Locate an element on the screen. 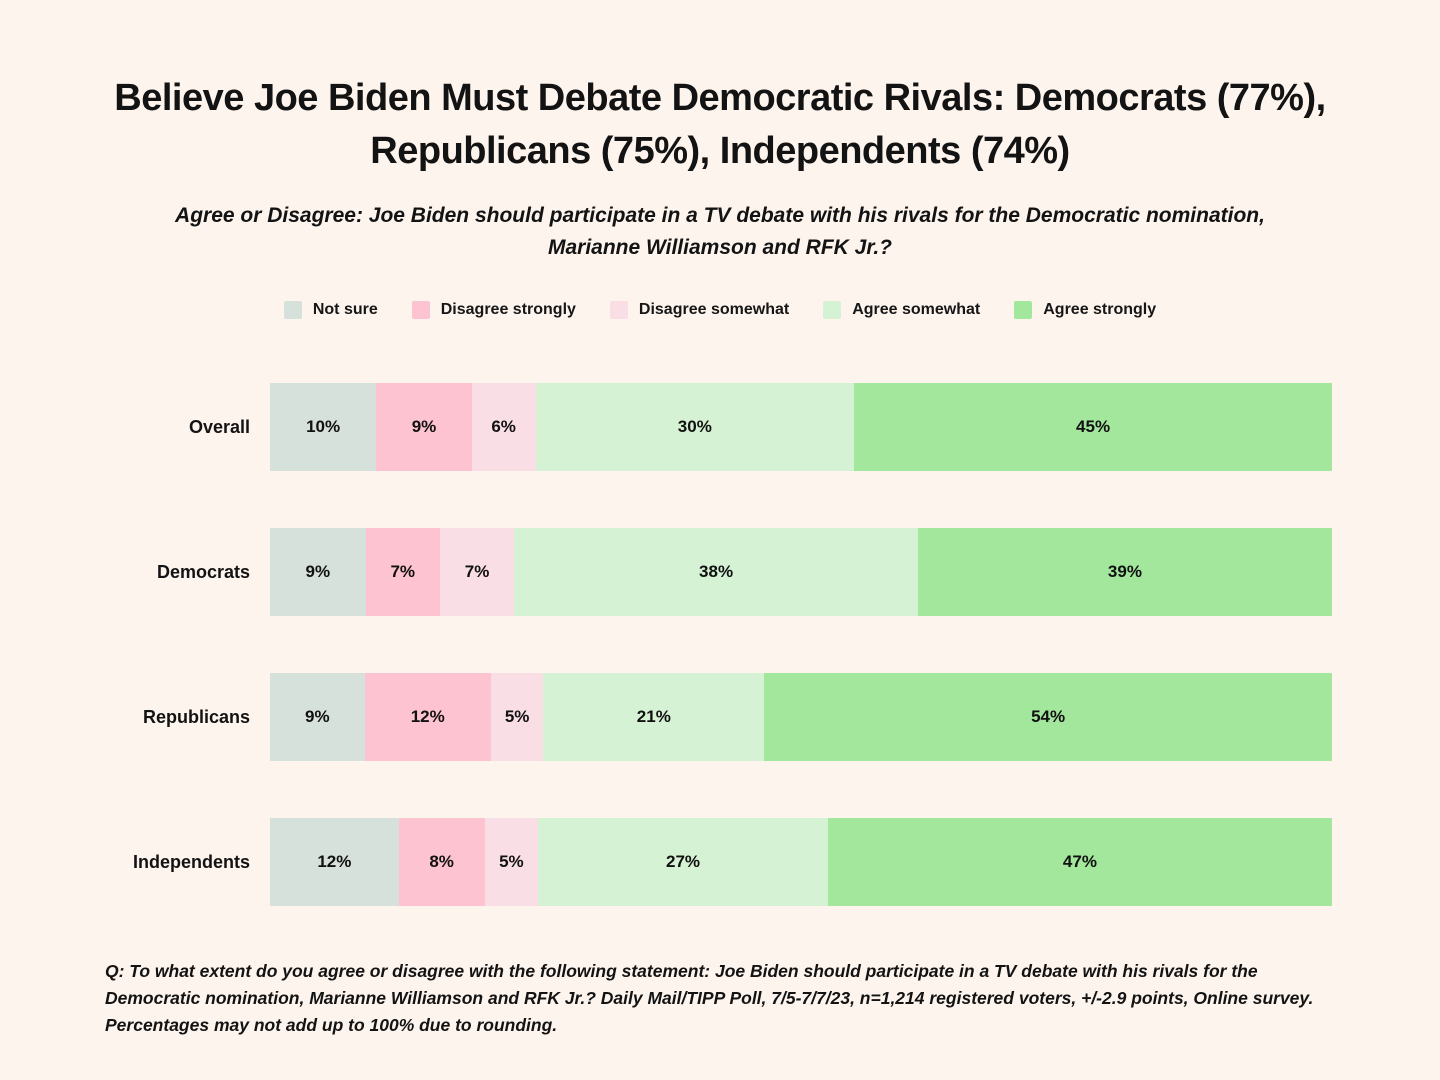 The width and height of the screenshot is (1440, 1080). bar-segment: 54% is located at coordinates (1048, 717).